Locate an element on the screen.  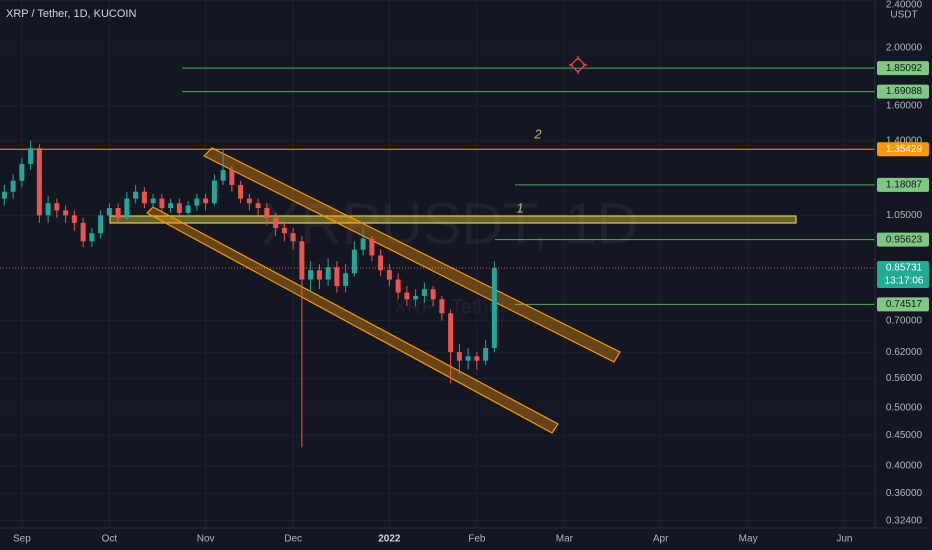
watermark-symbol: XRPUSDT, 1D is located at coordinates (449, 223).